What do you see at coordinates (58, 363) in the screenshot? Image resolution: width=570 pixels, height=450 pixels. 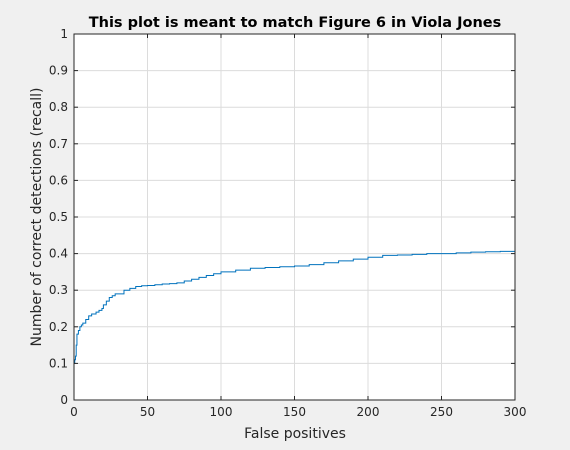 I see `y-tick-label: 0.1` at bounding box center [58, 363].